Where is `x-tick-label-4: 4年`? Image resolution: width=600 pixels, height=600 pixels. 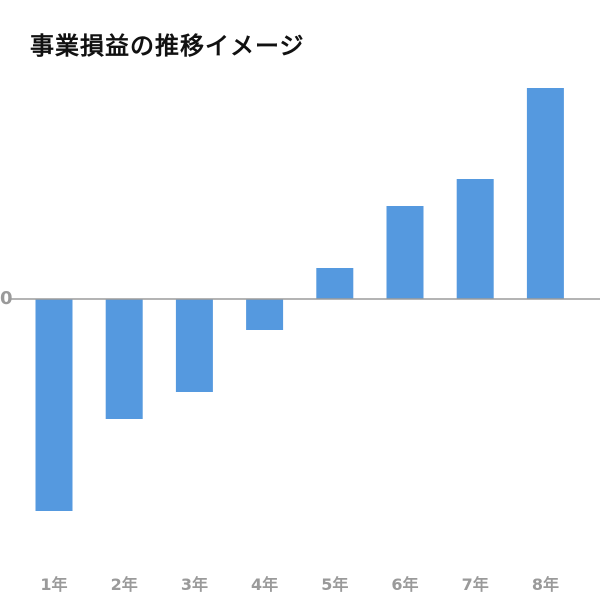
x-tick-label-4: 4年 is located at coordinates (264, 584).